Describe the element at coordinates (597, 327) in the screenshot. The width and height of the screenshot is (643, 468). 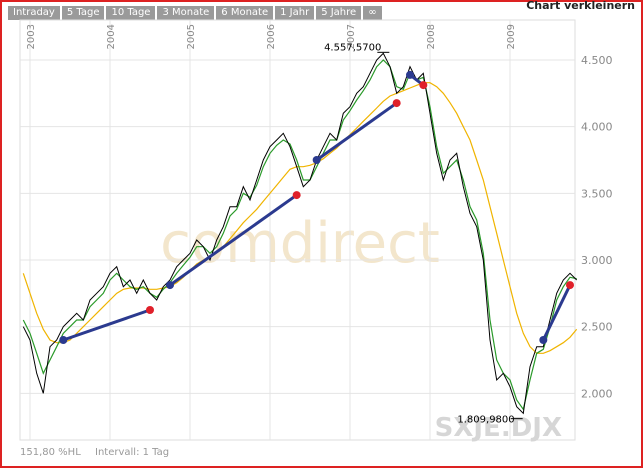
I see `y-tick-label: 2.500` at that location.